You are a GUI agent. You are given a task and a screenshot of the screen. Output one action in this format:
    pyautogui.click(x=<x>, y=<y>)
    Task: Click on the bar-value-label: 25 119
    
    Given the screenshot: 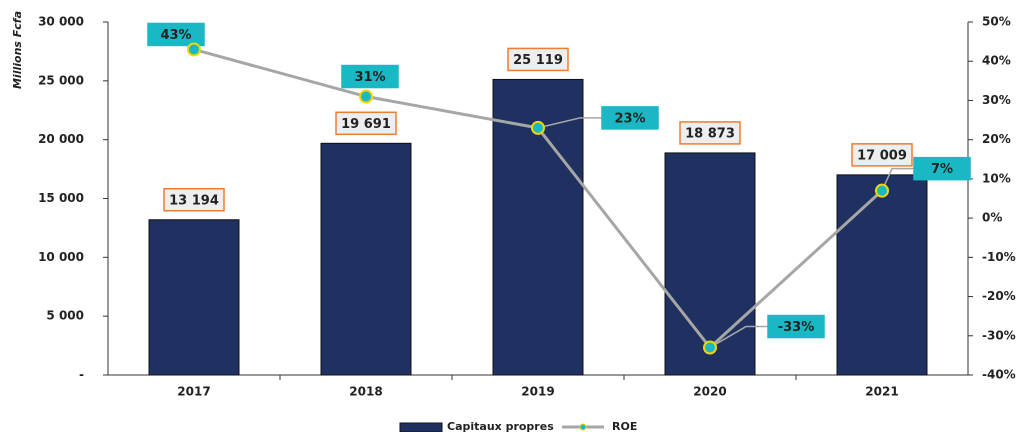 What is the action you would take?
    pyautogui.click(x=538, y=60)
    